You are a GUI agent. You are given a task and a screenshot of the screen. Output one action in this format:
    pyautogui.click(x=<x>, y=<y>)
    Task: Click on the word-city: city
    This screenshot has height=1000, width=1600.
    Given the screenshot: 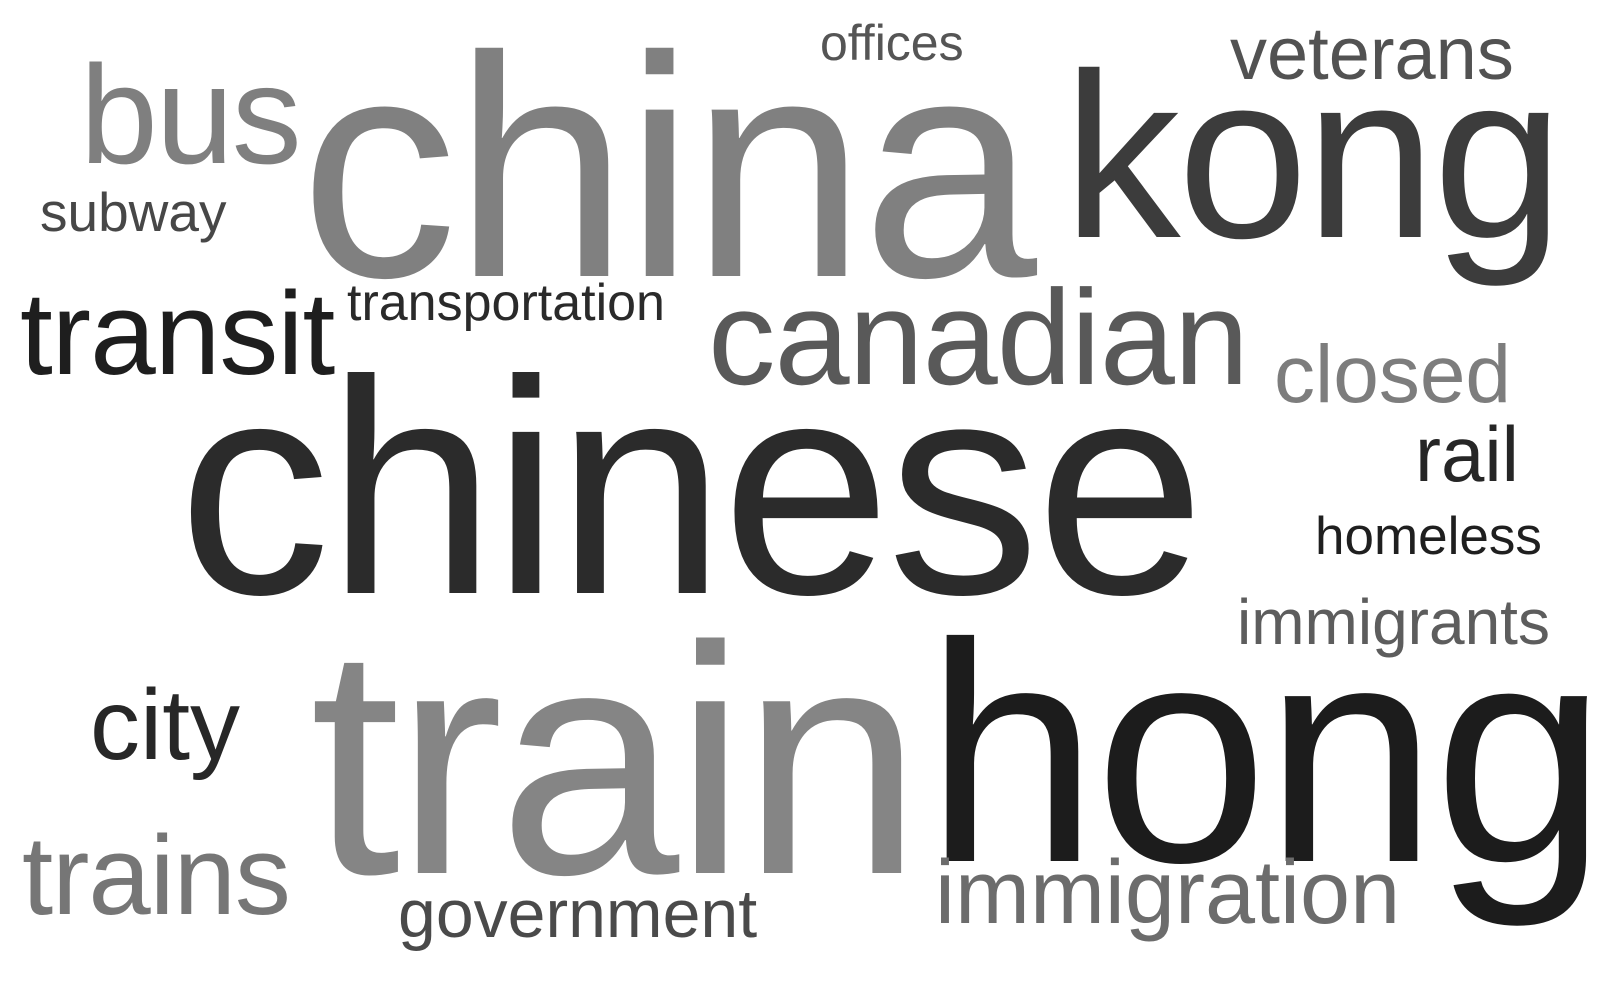 What is the action you would take?
    pyautogui.click(x=165, y=725)
    